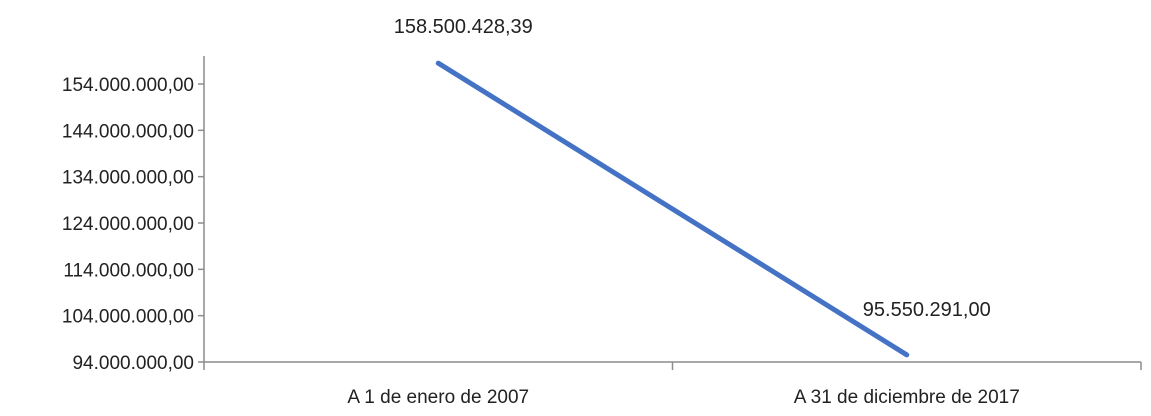 The image size is (1151, 416). I want to click on y-tick-label: 154.000.000,00, so click(128, 85).